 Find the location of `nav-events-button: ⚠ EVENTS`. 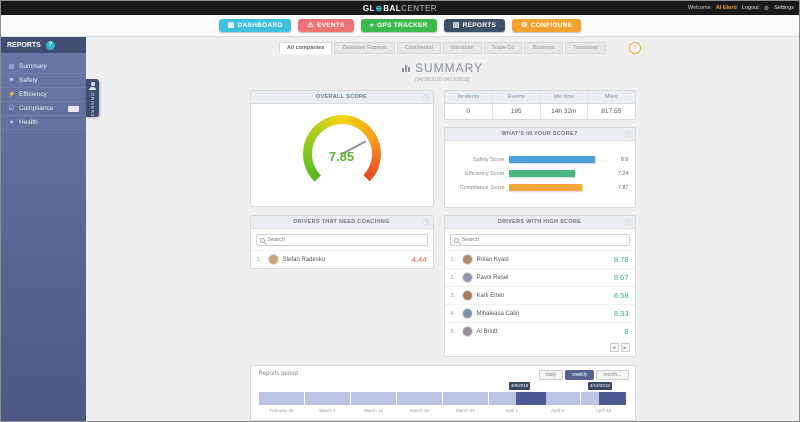

nav-events-button: ⚠ EVENTS is located at coordinates (326, 25).